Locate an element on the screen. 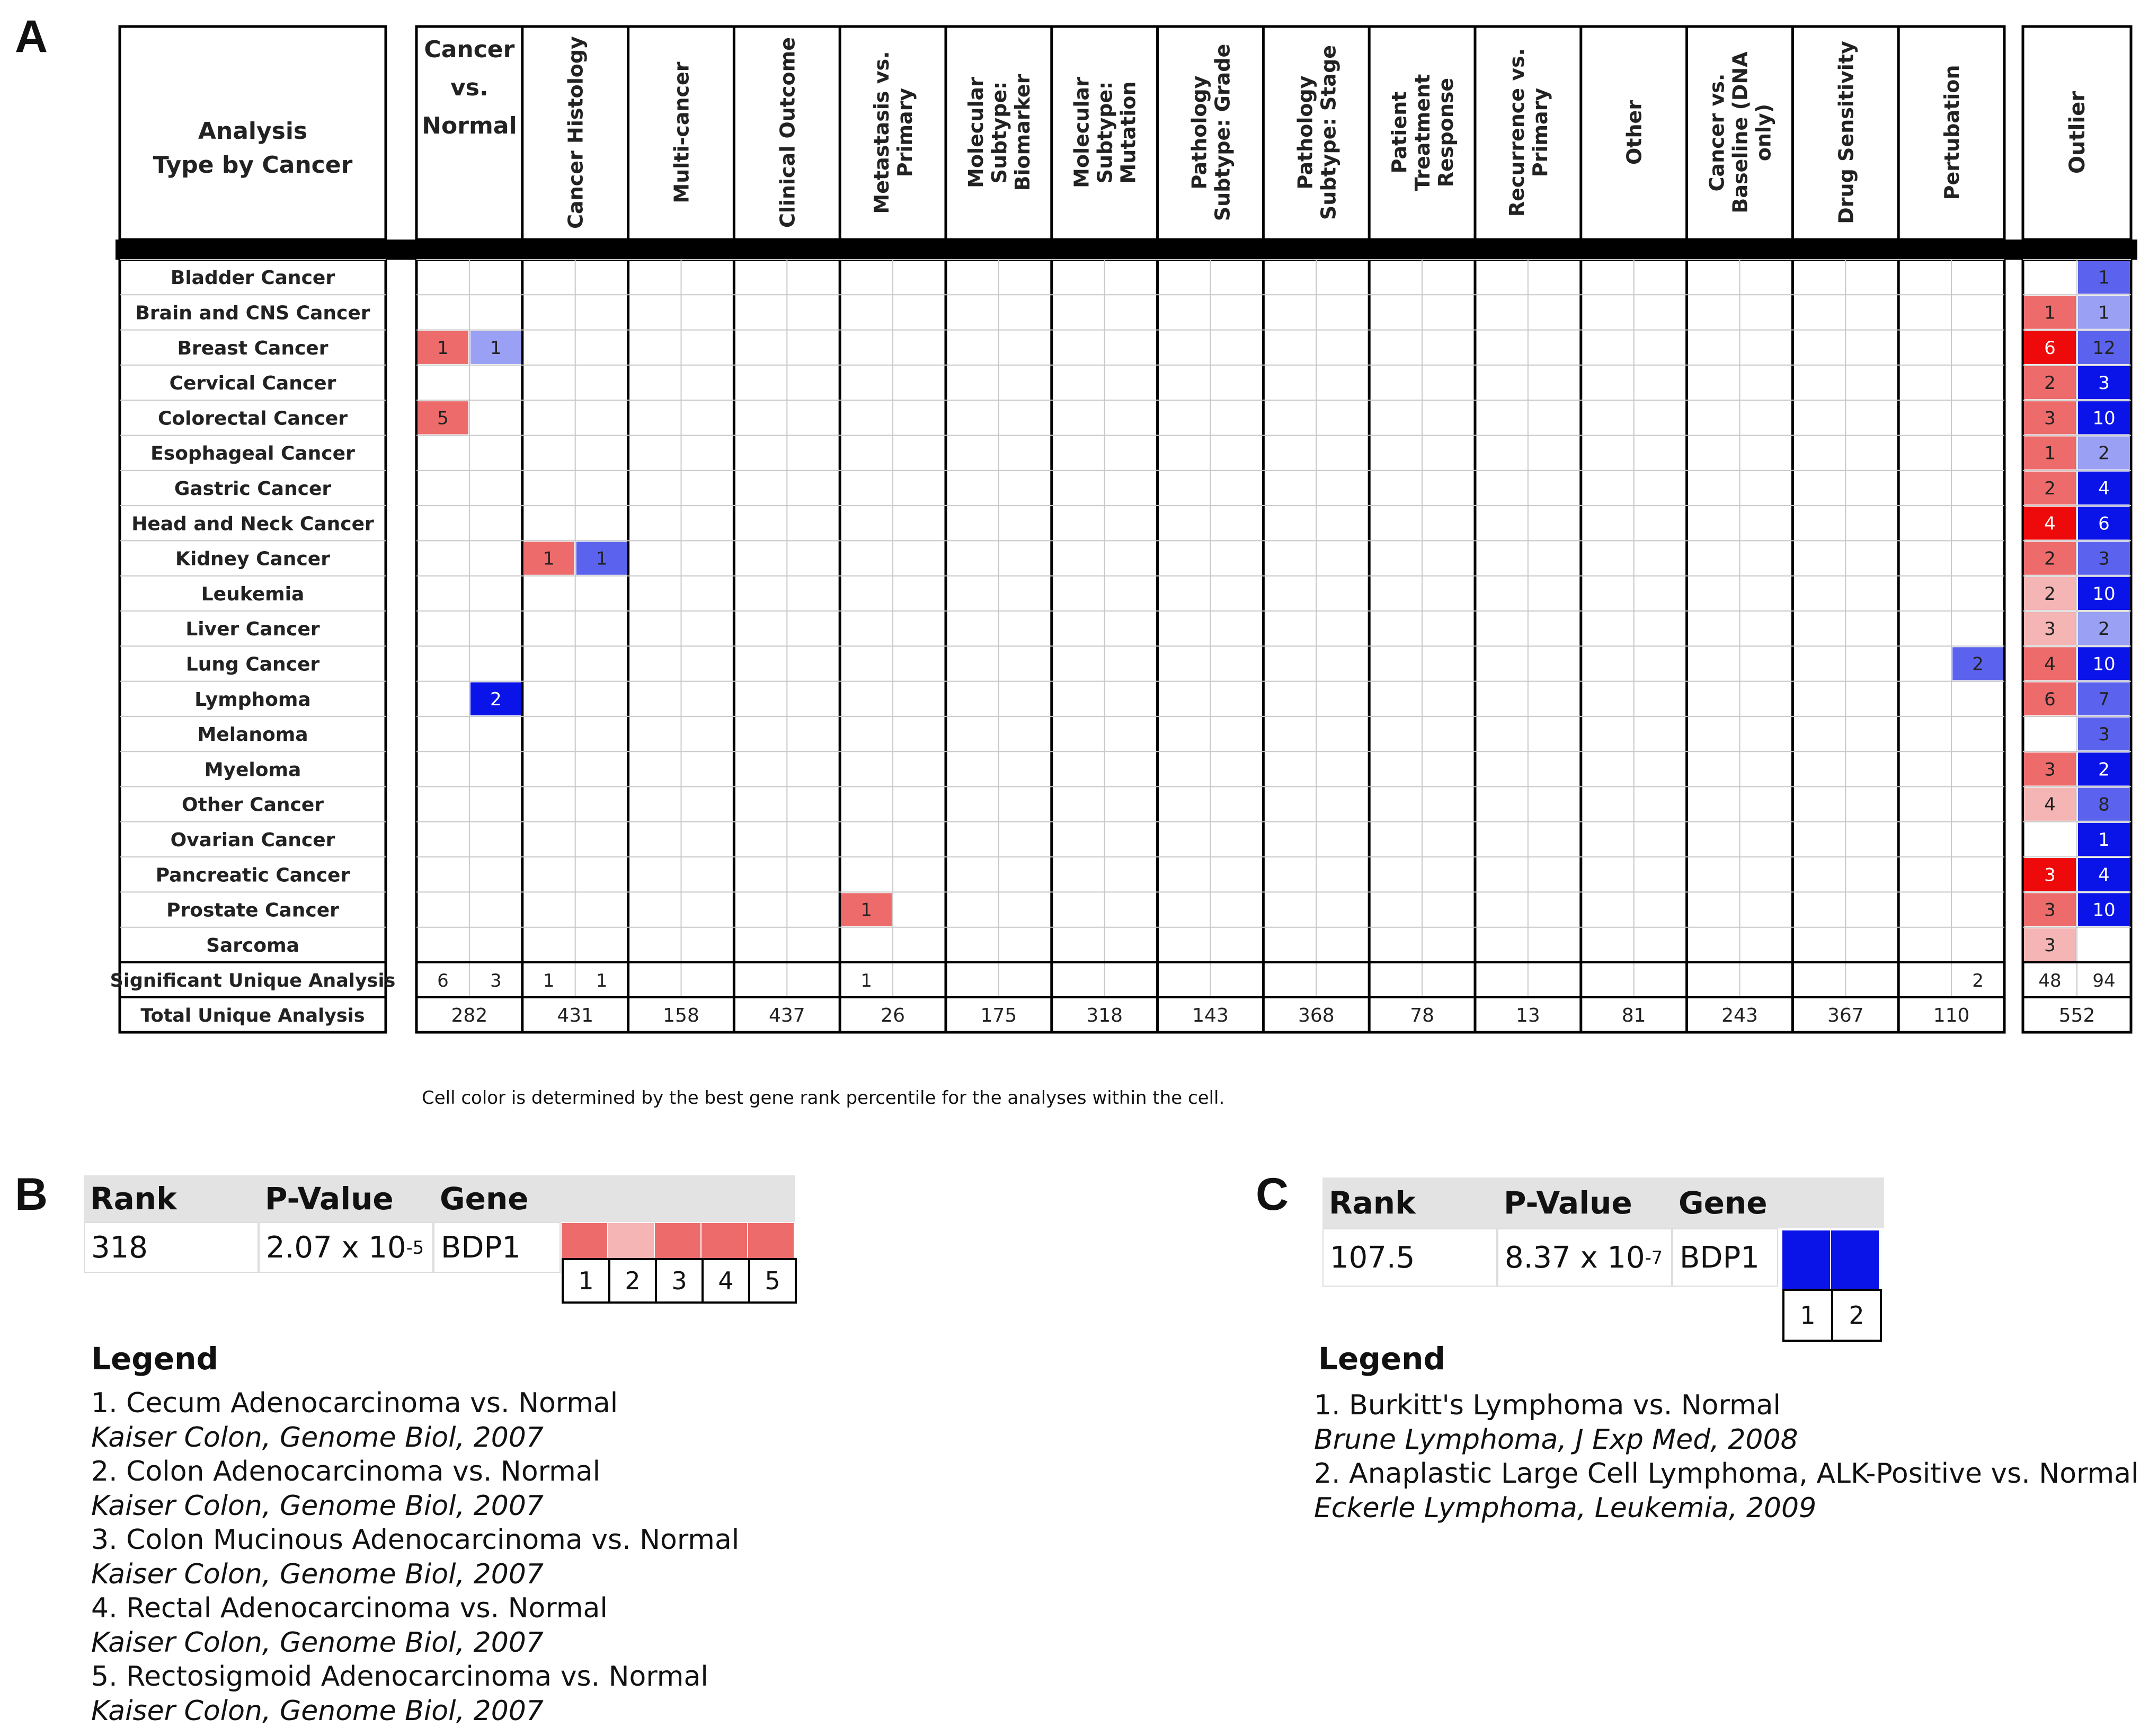 The width and height of the screenshot is (2149, 1736). legend-title: Legend is located at coordinates (1381, 1359).